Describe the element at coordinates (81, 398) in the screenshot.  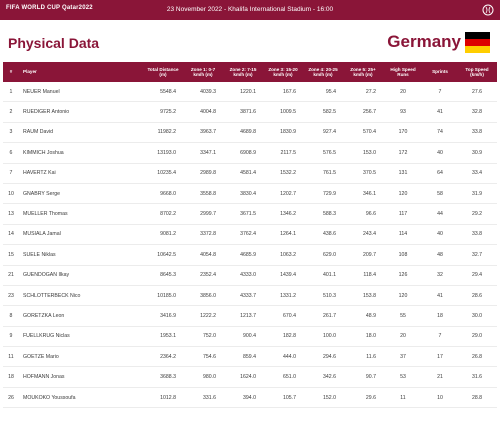
I see `cell-player: MOUKOKO Youssoufa` at that location.